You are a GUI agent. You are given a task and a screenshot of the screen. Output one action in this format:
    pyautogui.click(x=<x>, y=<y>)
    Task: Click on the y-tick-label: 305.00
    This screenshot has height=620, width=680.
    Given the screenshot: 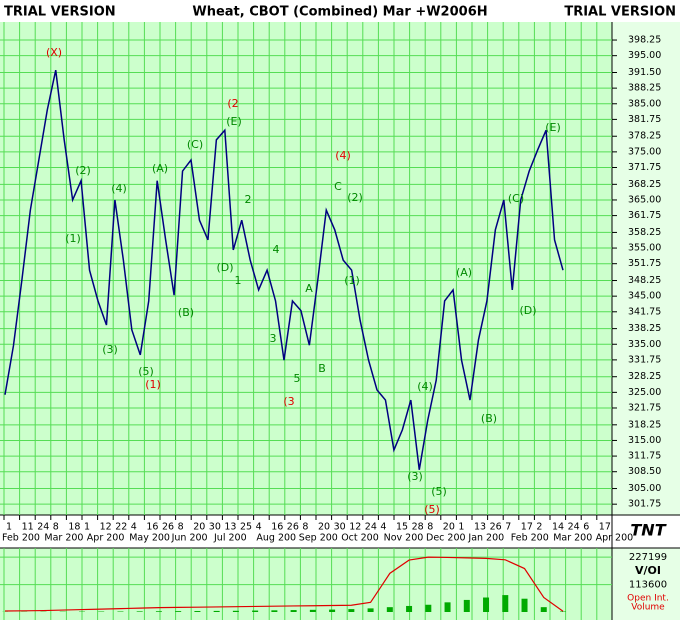 What is the action you would take?
    pyautogui.click(x=644, y=488)
    